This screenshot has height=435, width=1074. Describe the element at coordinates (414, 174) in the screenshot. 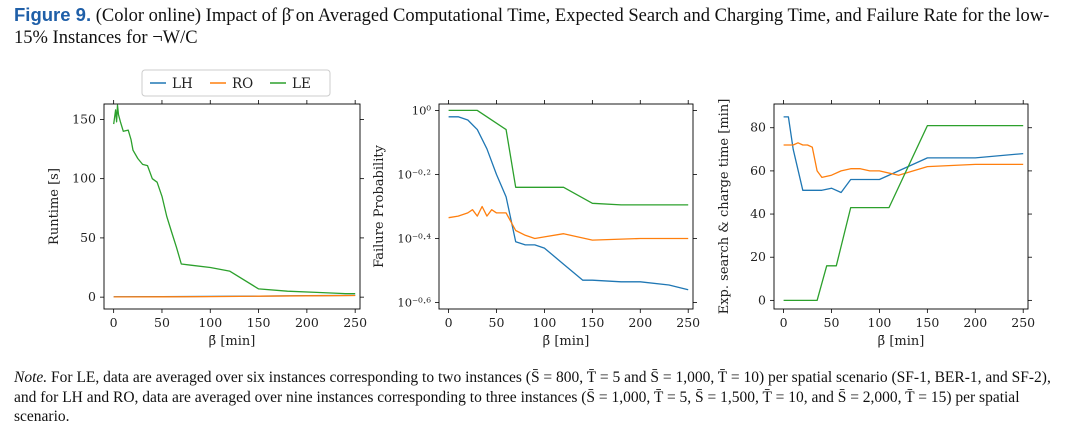

I see `y-tick-label: 10⁻⁰·²` at that location.